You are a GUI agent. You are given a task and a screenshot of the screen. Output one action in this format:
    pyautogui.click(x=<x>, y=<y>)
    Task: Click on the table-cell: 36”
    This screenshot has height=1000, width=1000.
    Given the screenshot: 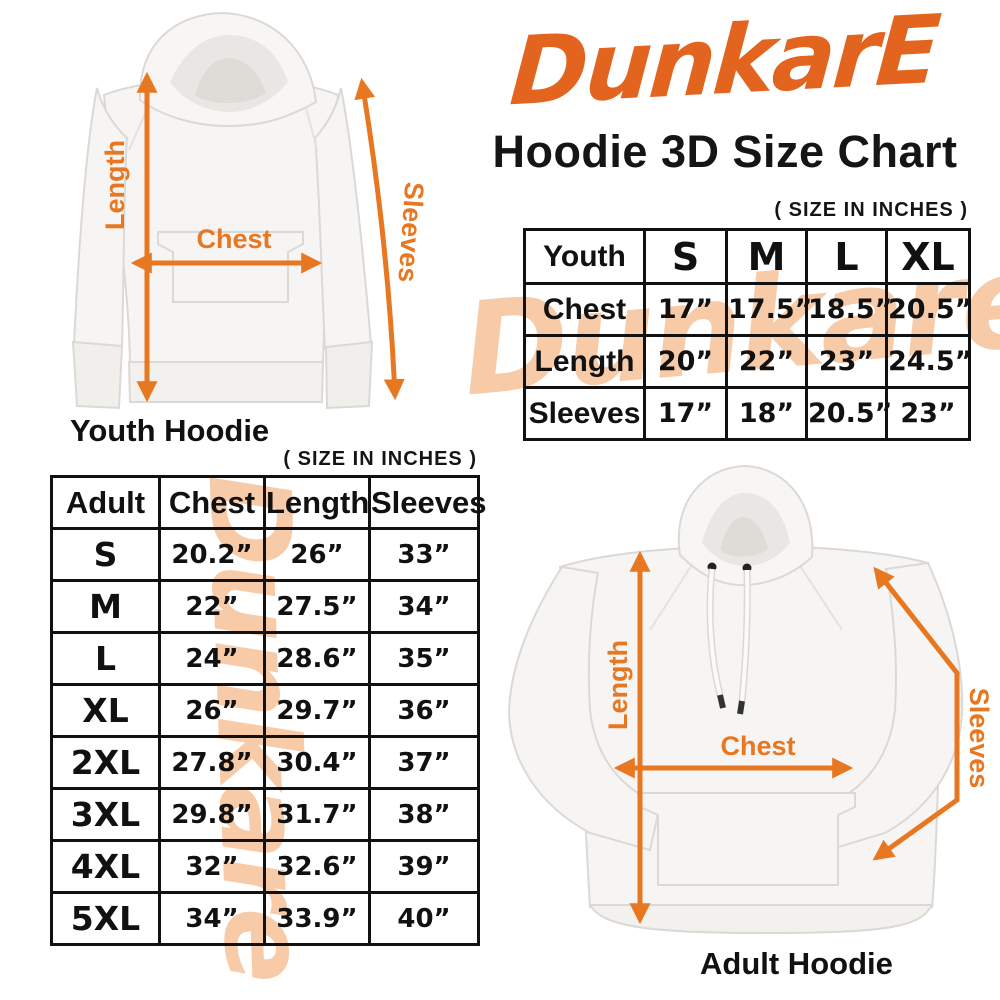 What is the action you would take?
    pyautogui.click(x=424, y=710)
    